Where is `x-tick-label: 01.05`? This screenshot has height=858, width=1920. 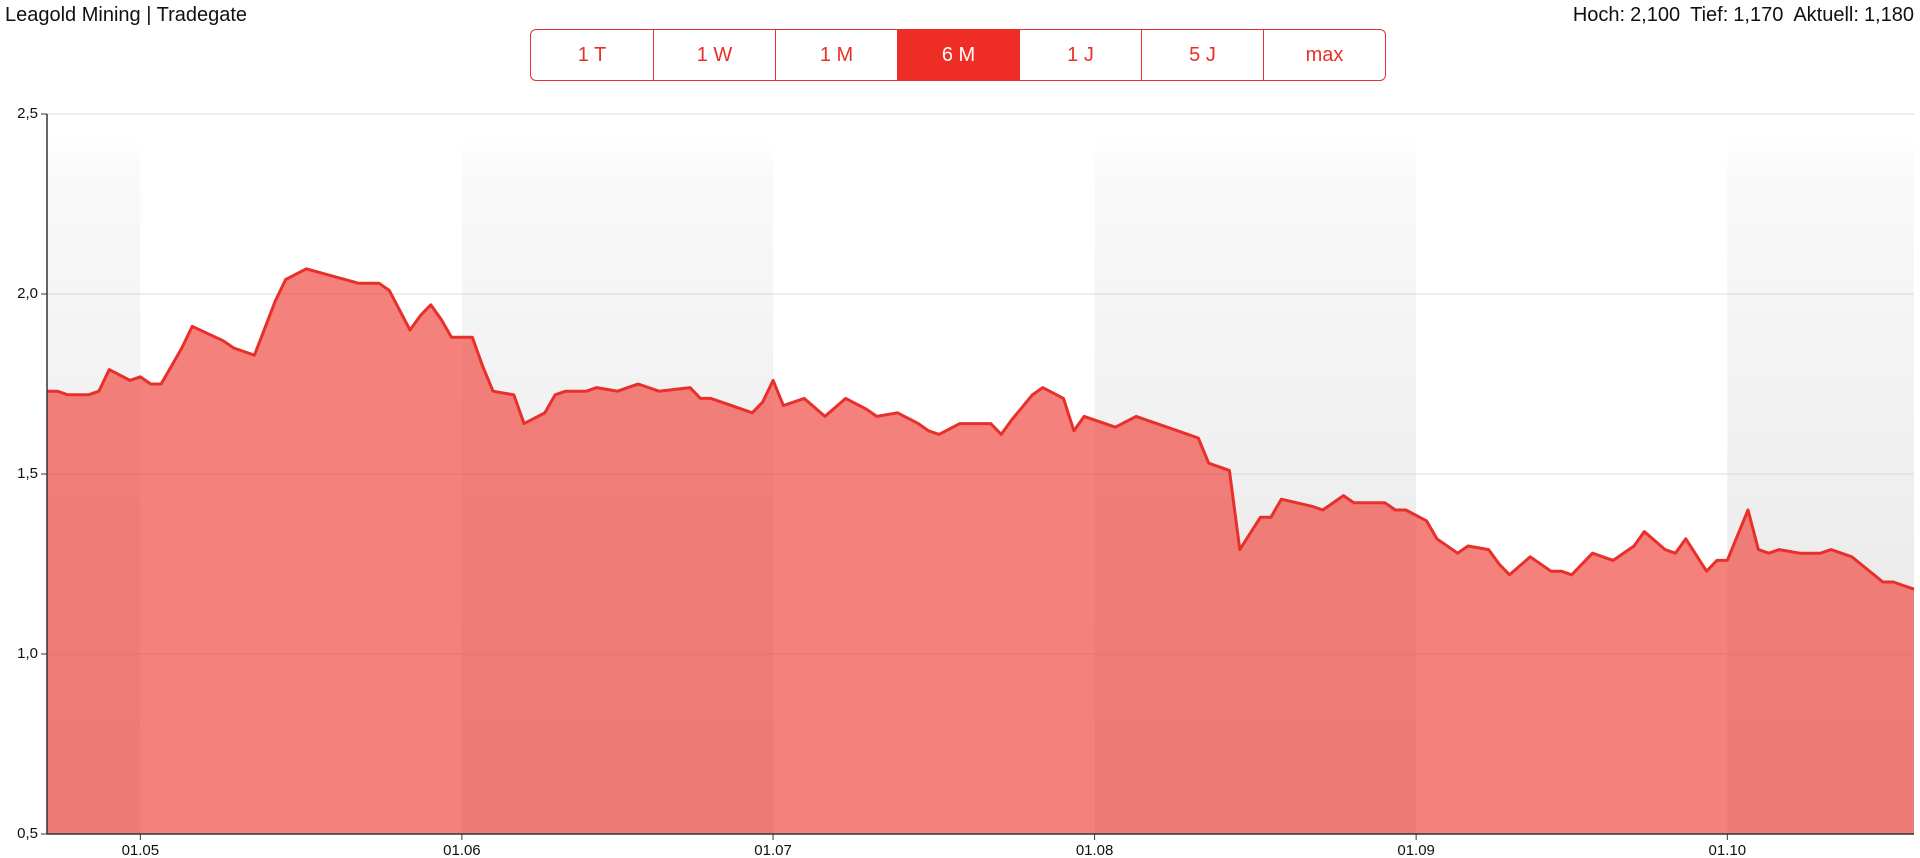
x-tick-label: 01.05 is located at coordinates (141, 850).